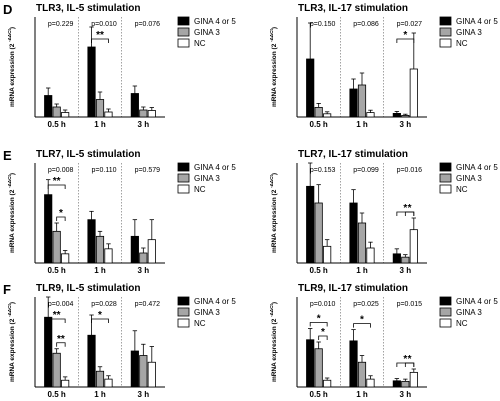  Describe the element at coordinates (88, 154) in the screenshot. I see `chart-title: TLR7, IL-5 stimulation` at that location.